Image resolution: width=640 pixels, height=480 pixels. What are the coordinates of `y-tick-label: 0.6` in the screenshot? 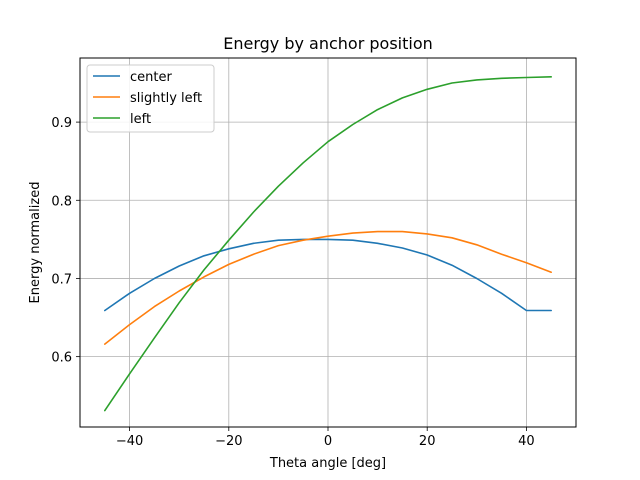 It's located at (61, 358).